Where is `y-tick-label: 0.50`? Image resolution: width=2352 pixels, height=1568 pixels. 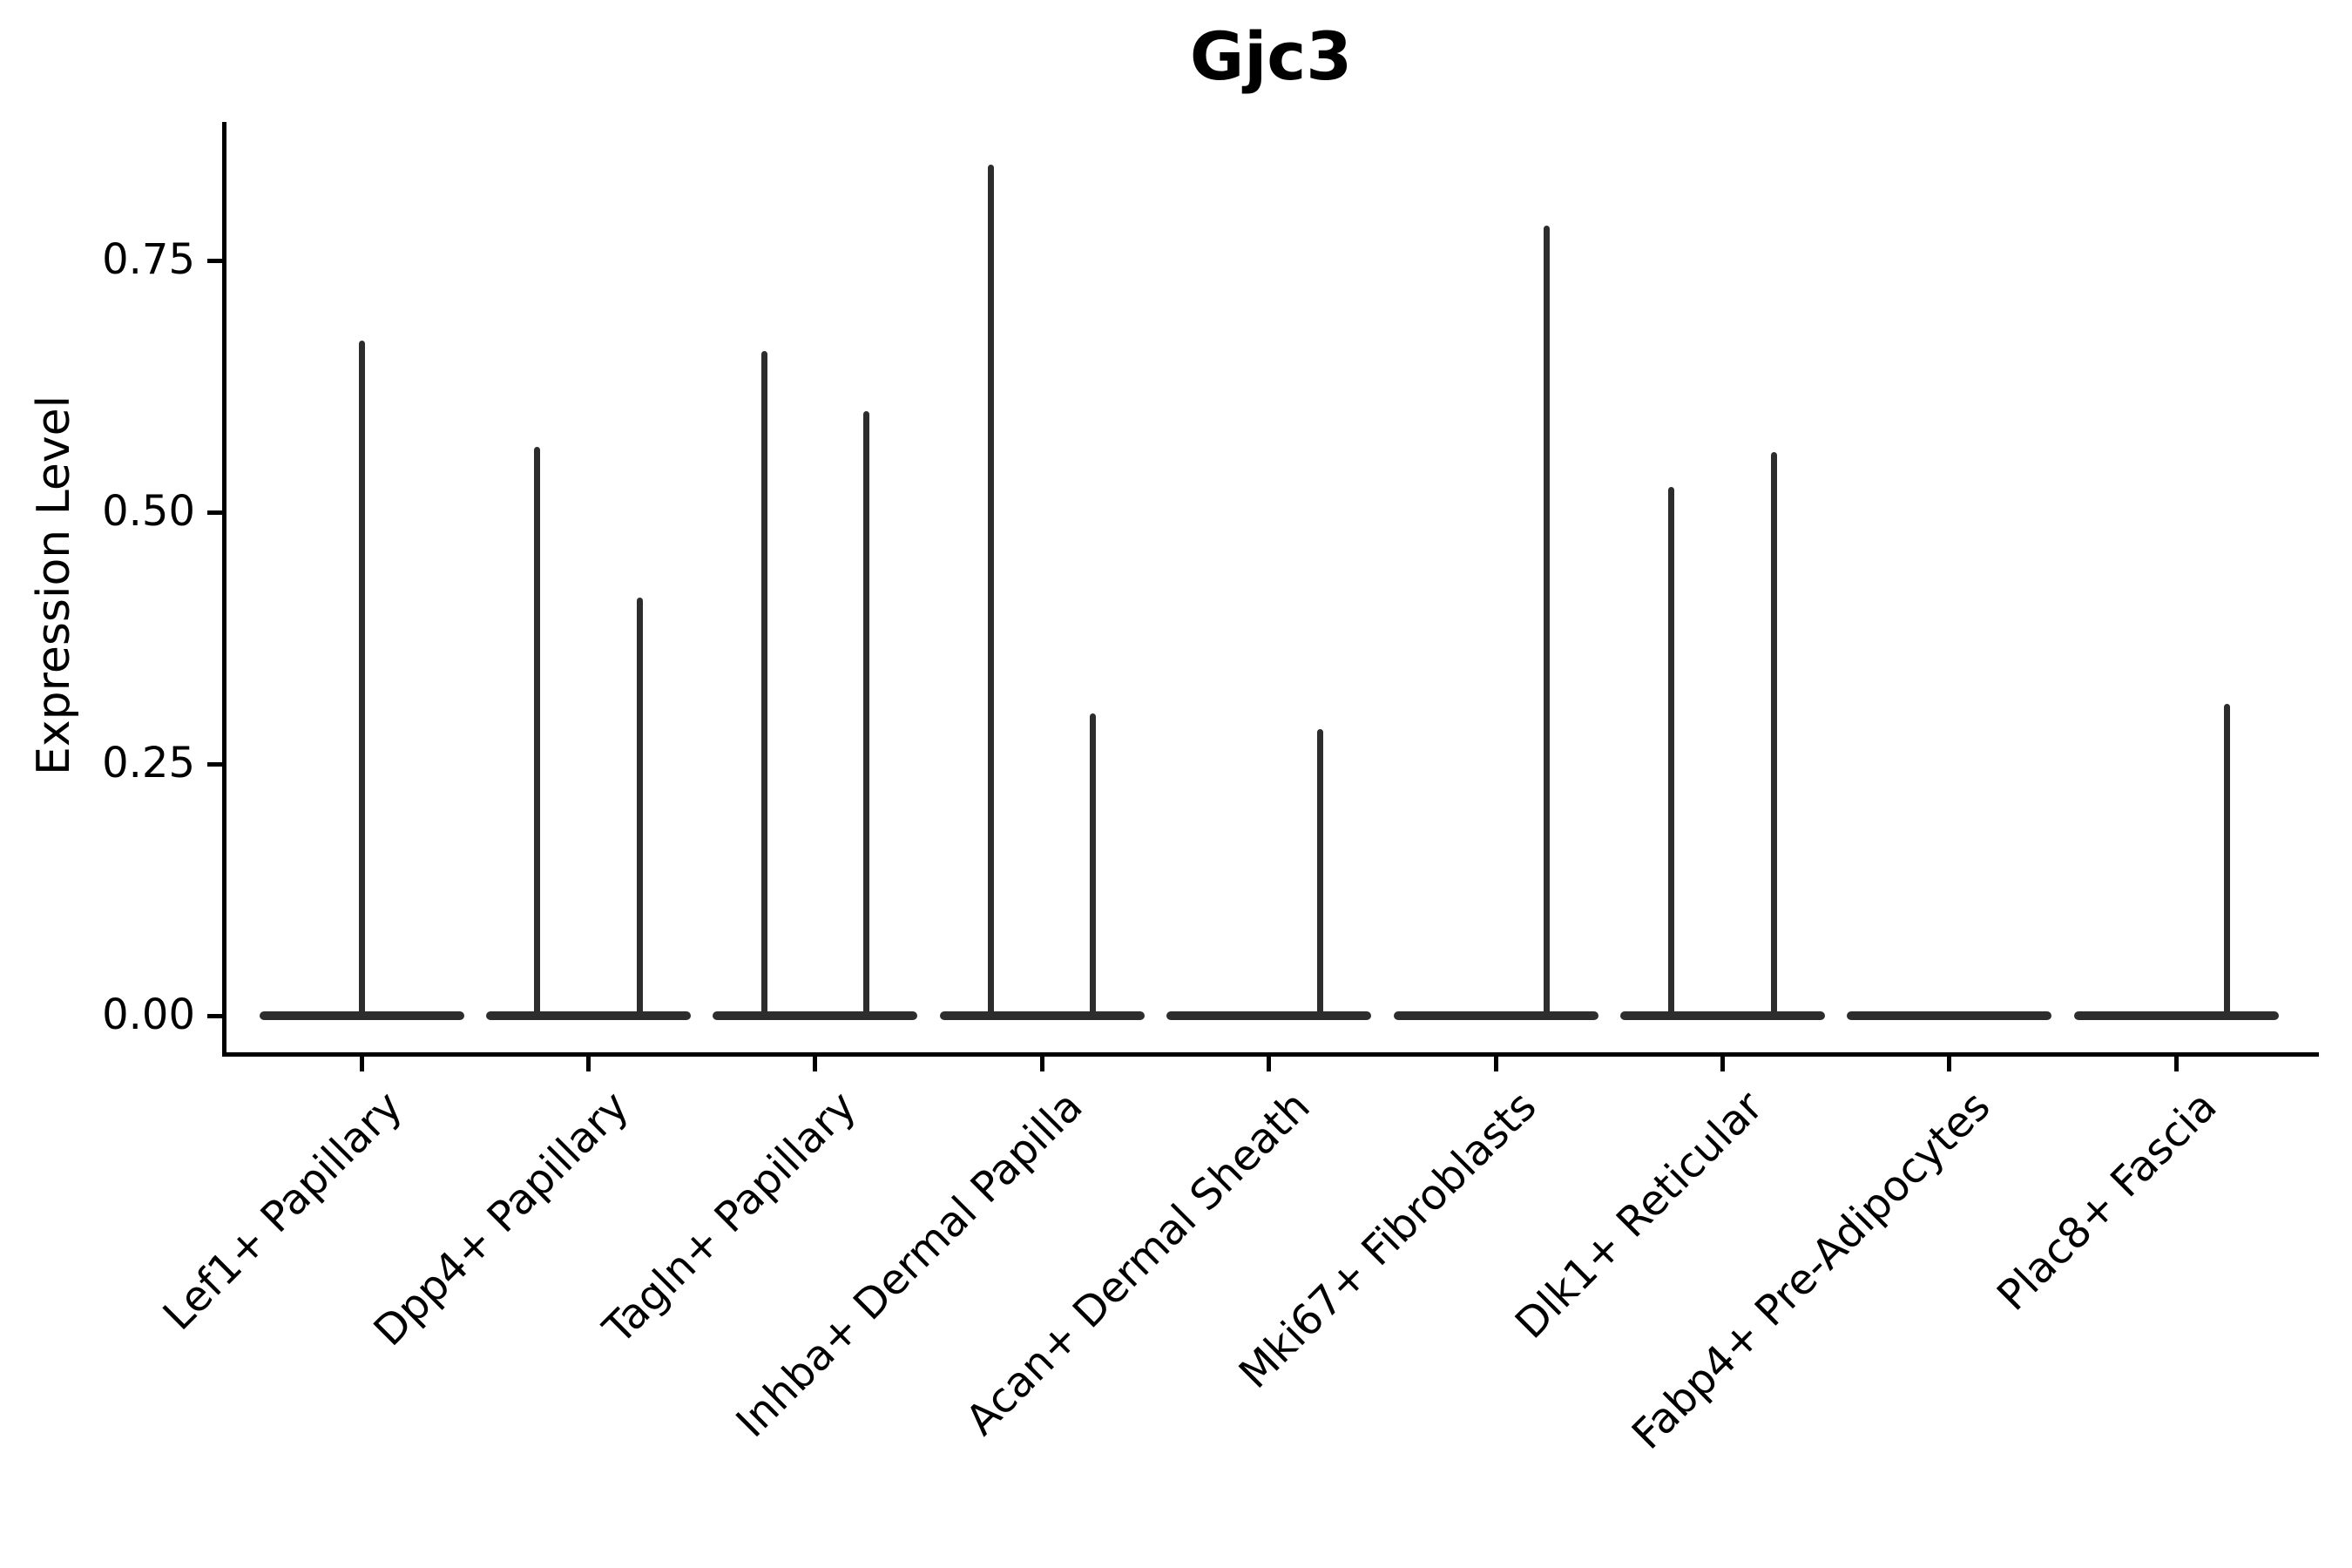 y-tick-label: 0.50 is located at coordinates (148, 511).